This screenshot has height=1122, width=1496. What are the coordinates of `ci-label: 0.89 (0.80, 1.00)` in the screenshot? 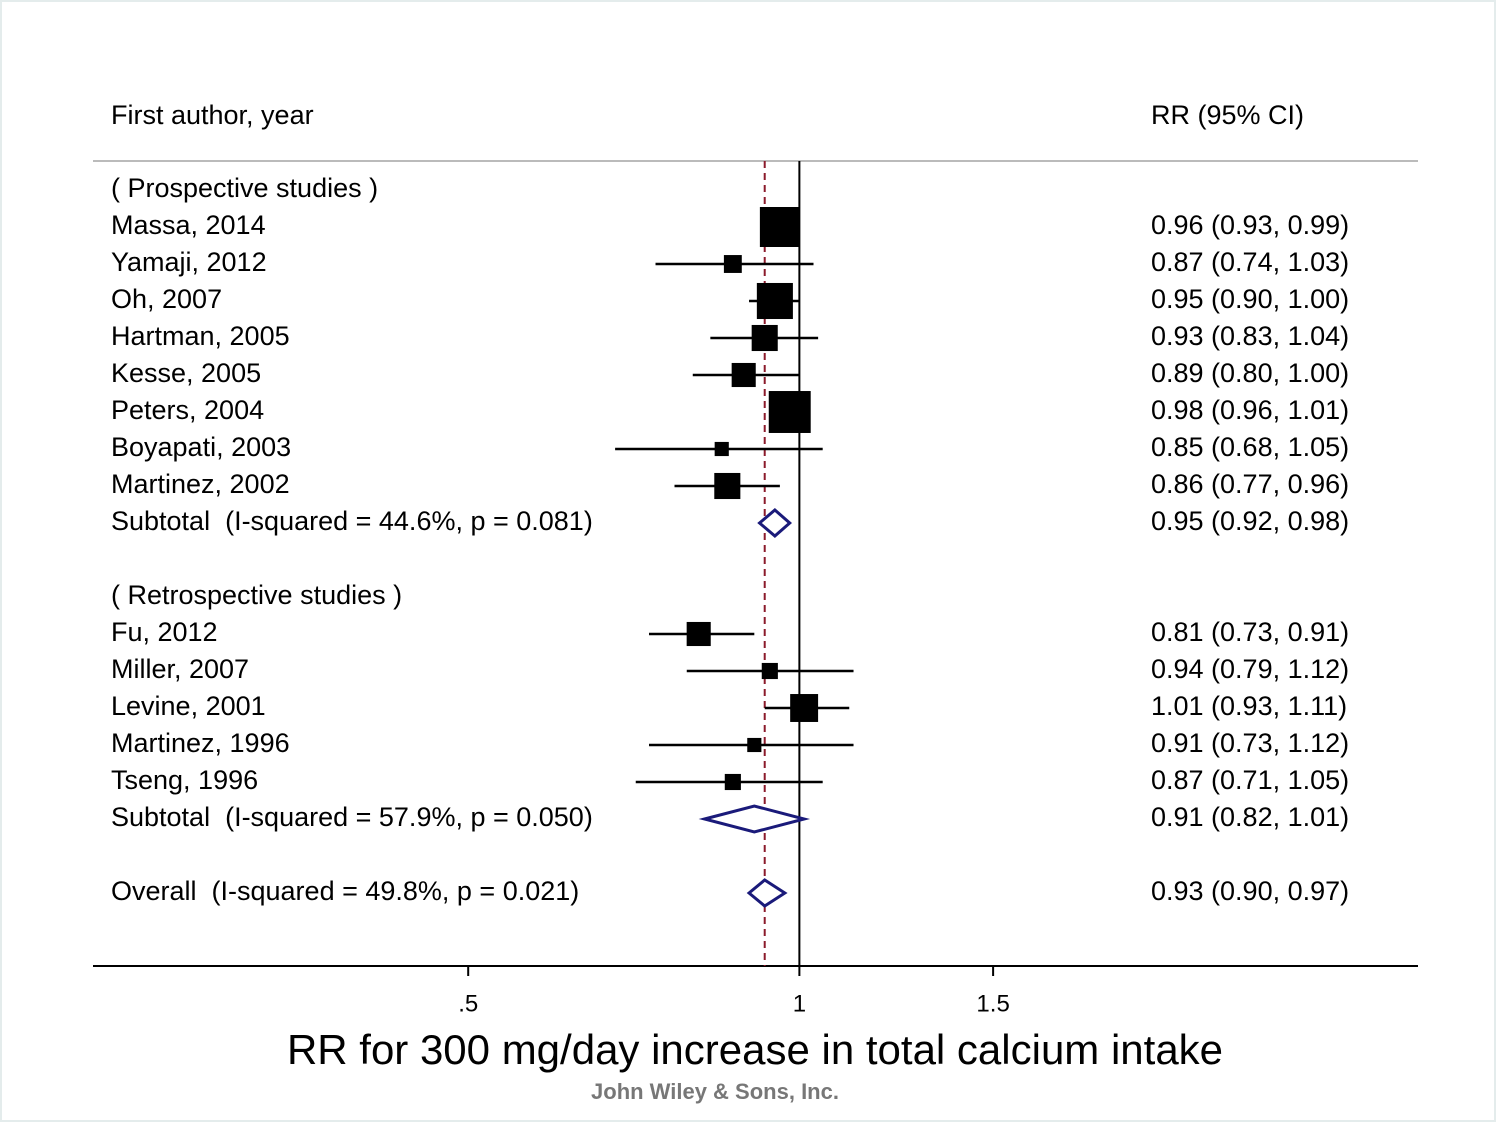 It's located at (1250, 373).